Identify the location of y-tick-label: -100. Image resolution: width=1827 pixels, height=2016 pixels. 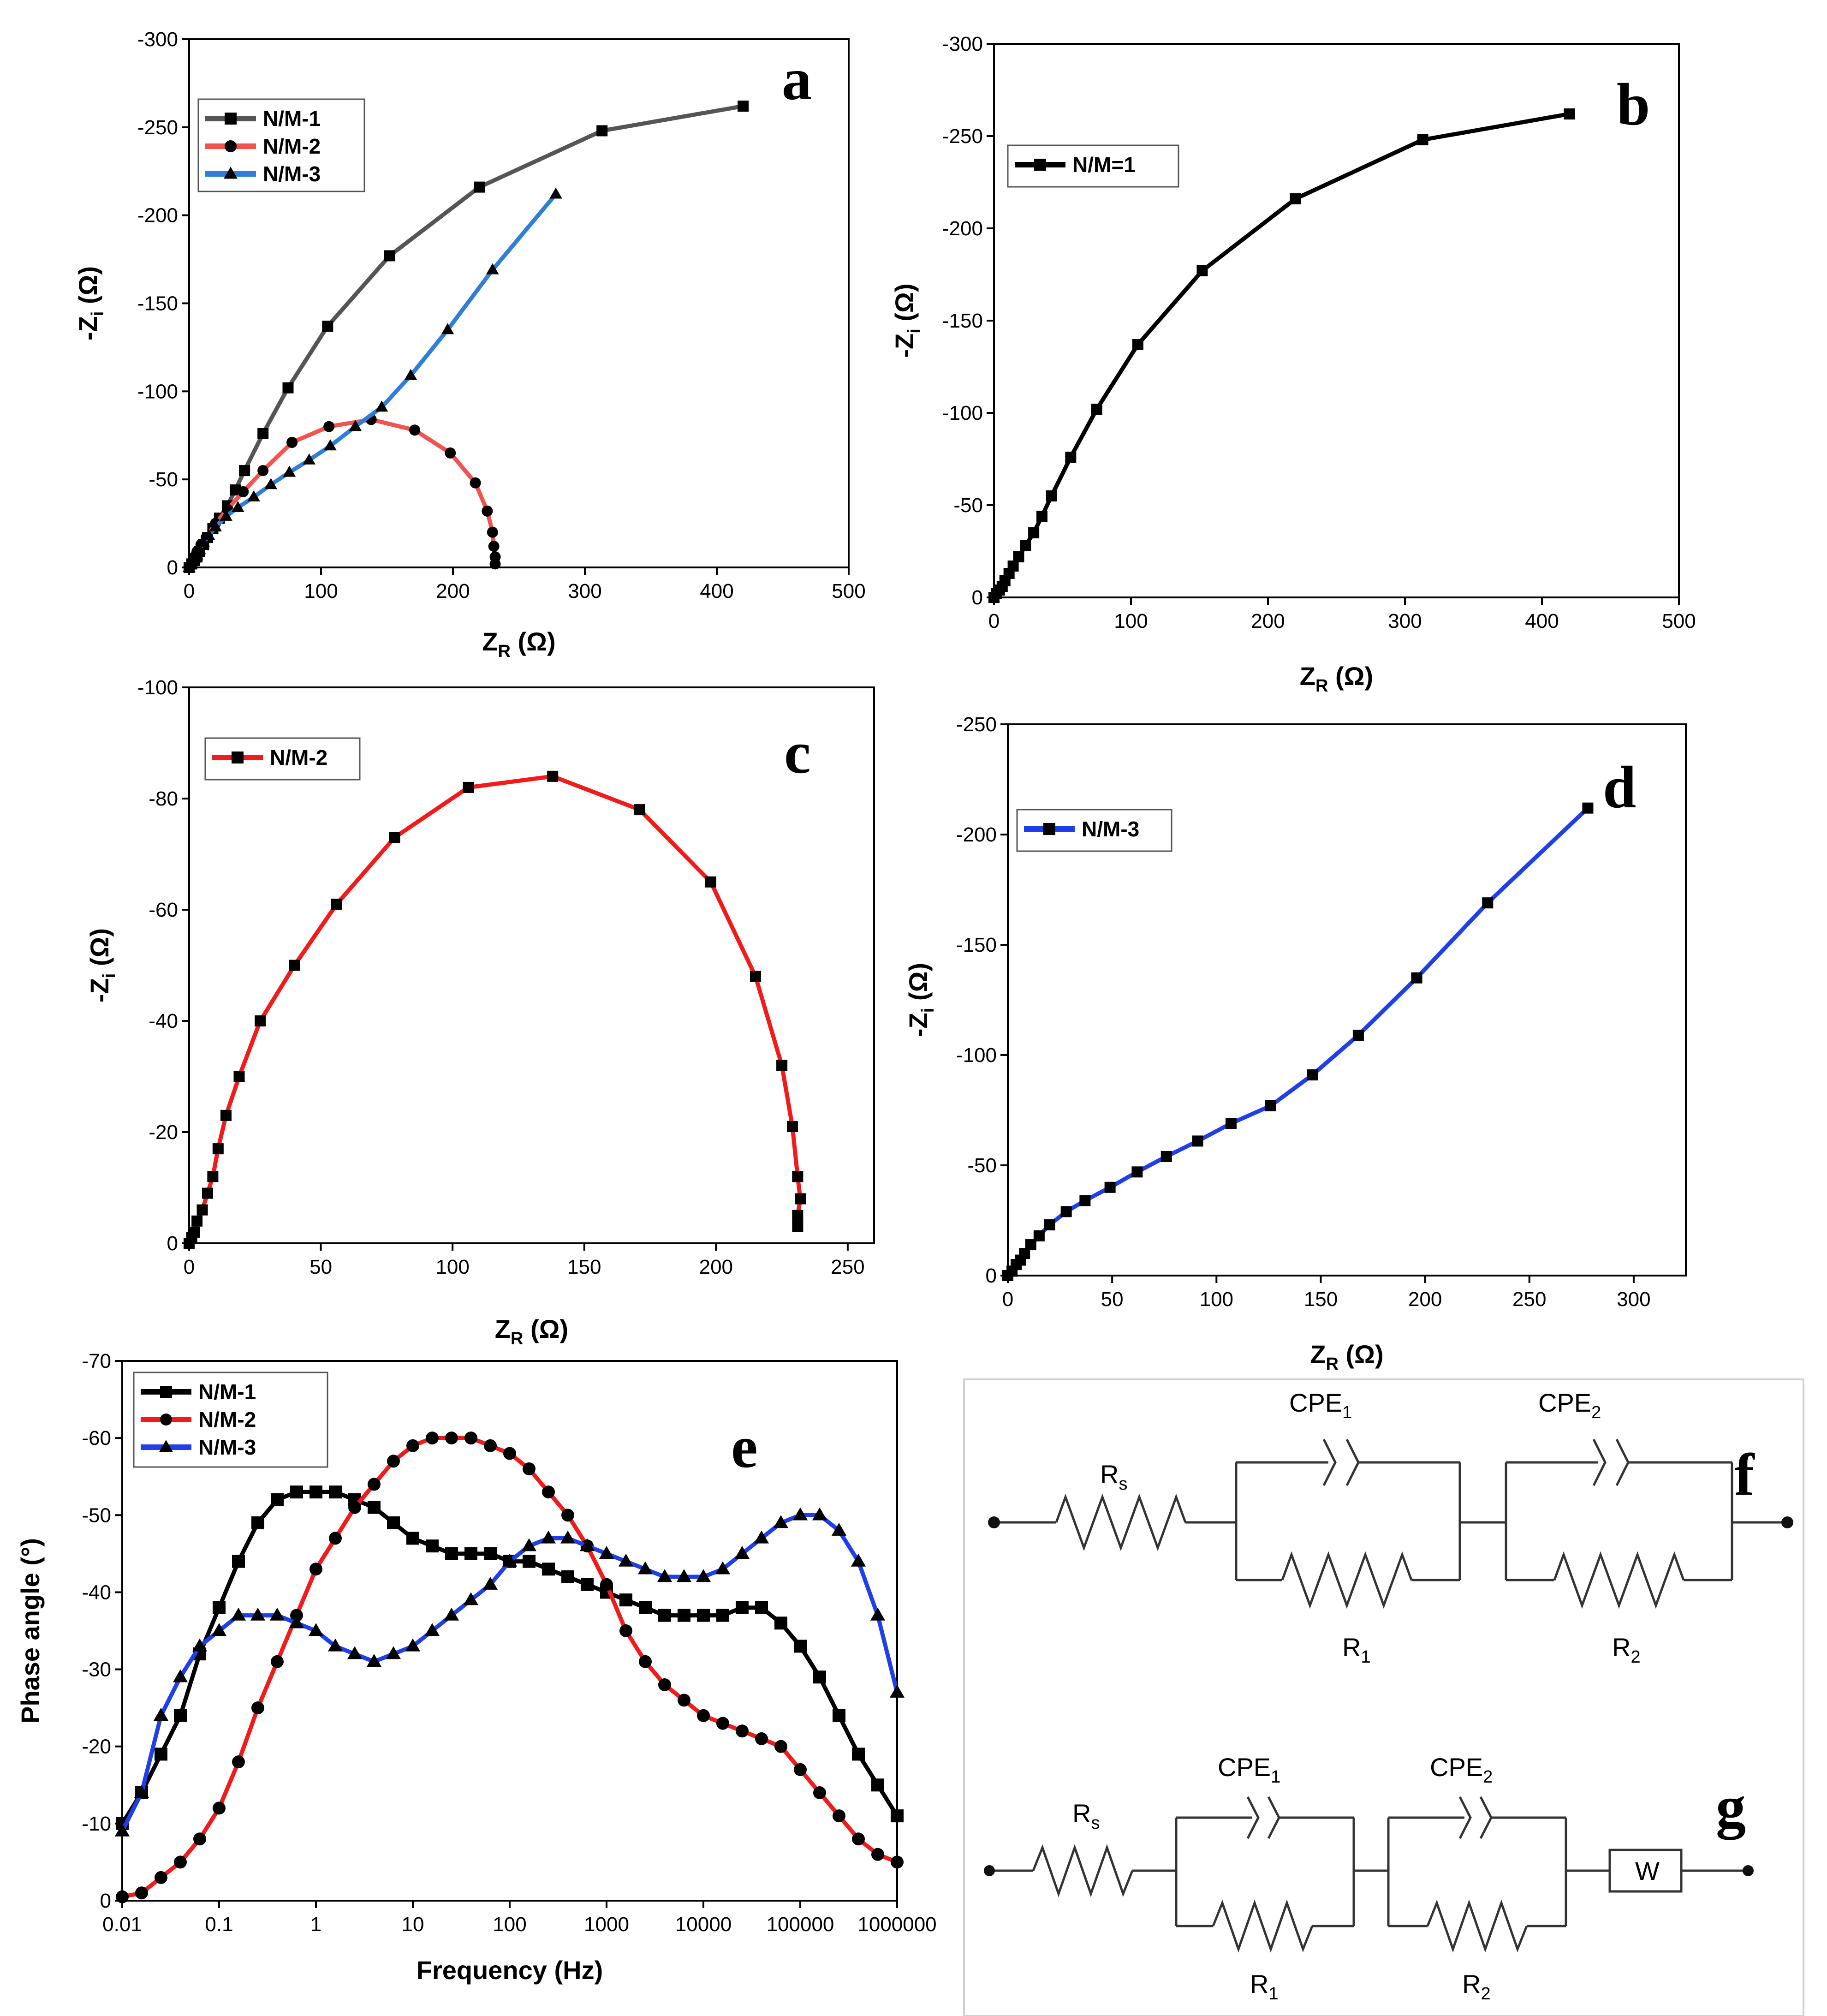
(157, 392).